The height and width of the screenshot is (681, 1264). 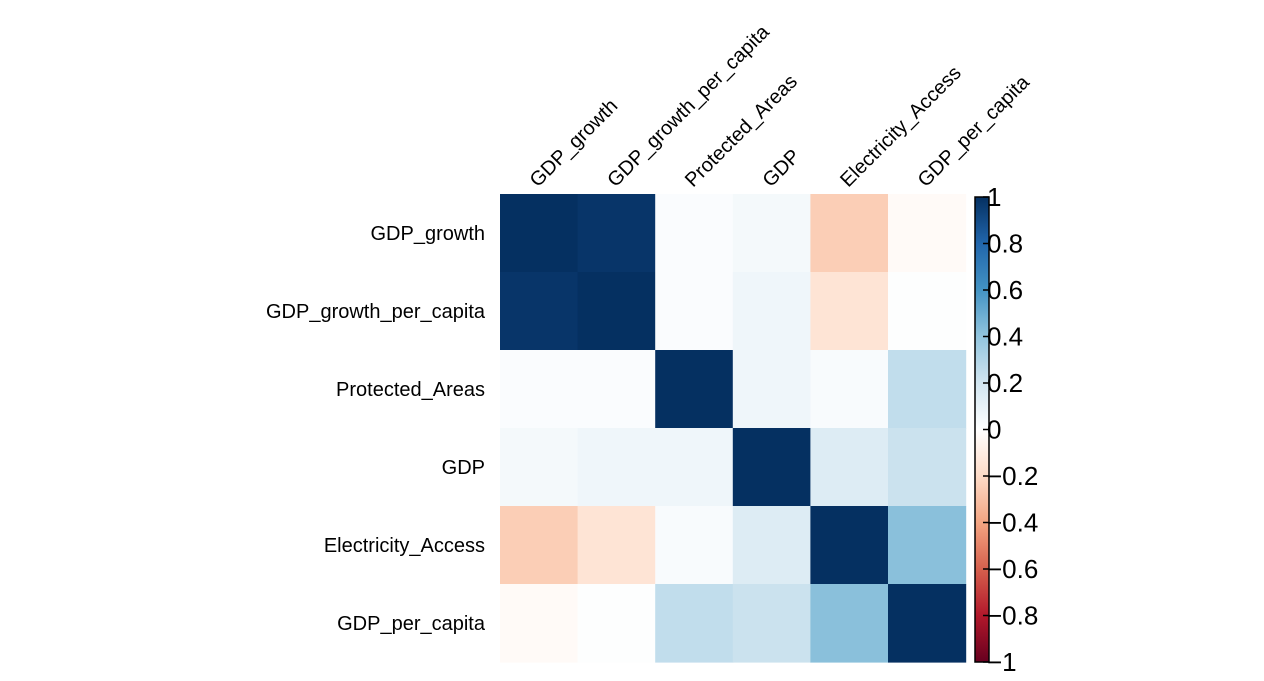 What do you see at coordinates (1012, 569) in the screenshot?
I see `colorbar-tick-label: −0.6` at bounding box center [1012, 569].